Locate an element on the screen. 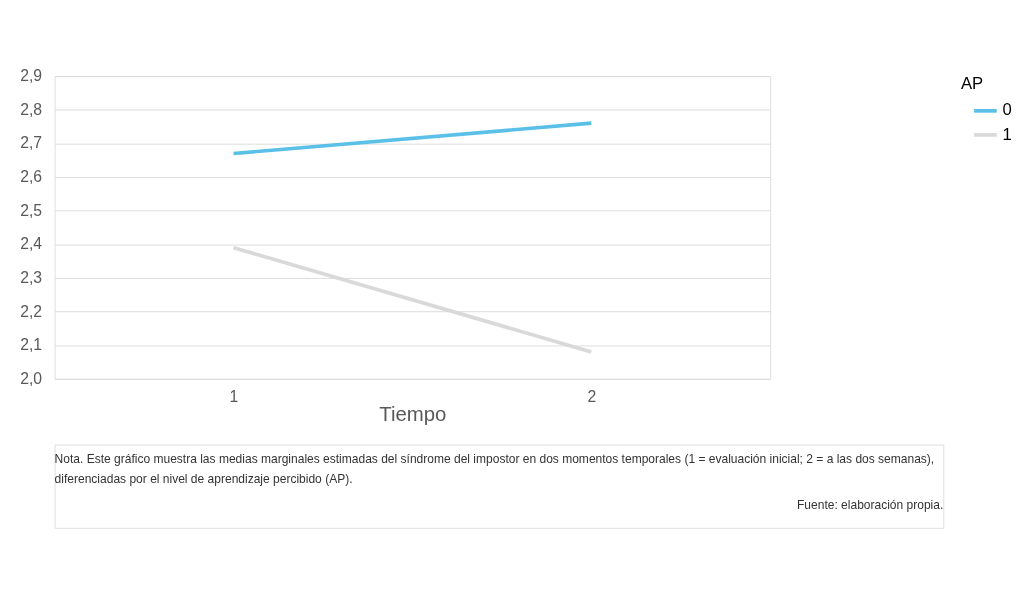  x-axis-title: Tiempo is located at coordinates (413, 413).